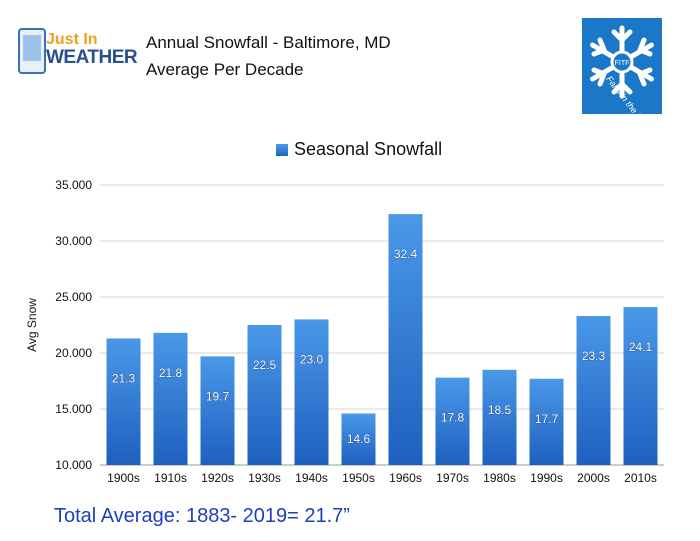 The width and height of the screenshot is (700, 541). Describe the element at coordinates (72, 39) in the screenshot. I see `logo-line-1: Just In` at that location.